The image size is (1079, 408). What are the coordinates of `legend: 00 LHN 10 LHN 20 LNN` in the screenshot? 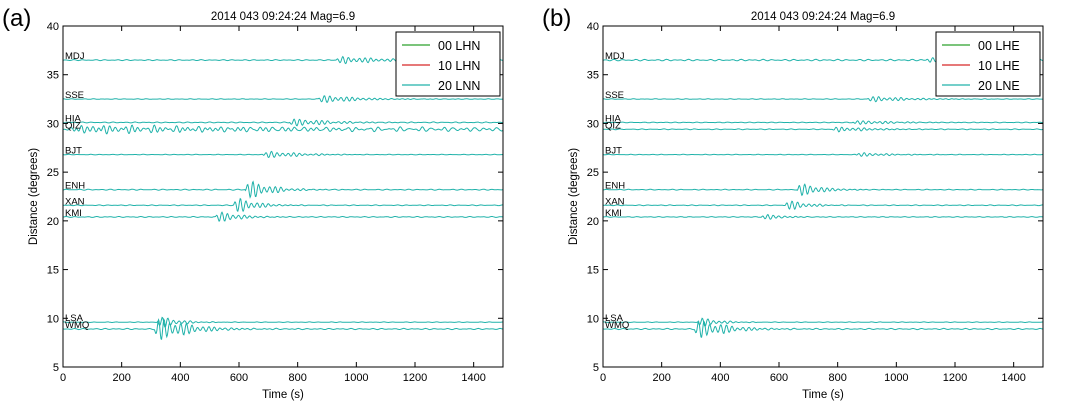 It's located at (448, 64).